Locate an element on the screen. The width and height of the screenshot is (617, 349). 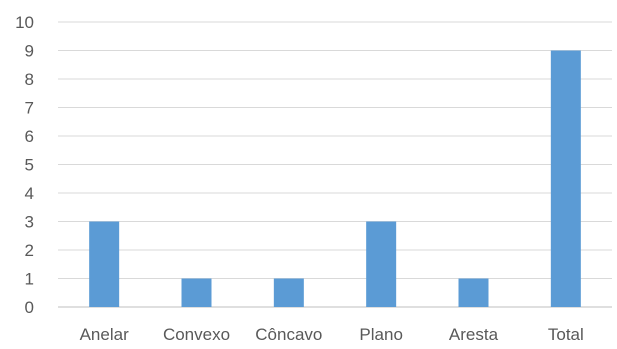
y-tick-label-4: 4 is located at coordinates (29, 193).